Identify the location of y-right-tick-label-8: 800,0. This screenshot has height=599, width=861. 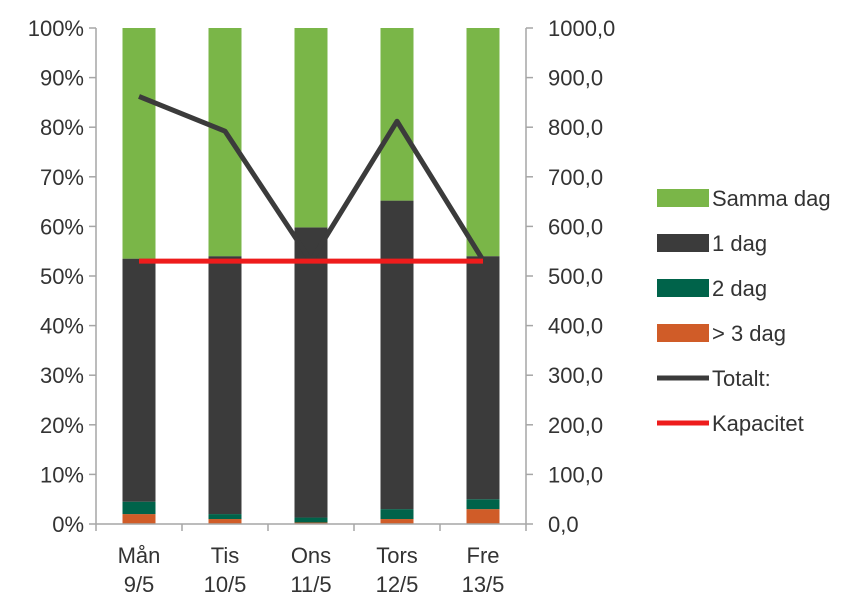
(575, 127).